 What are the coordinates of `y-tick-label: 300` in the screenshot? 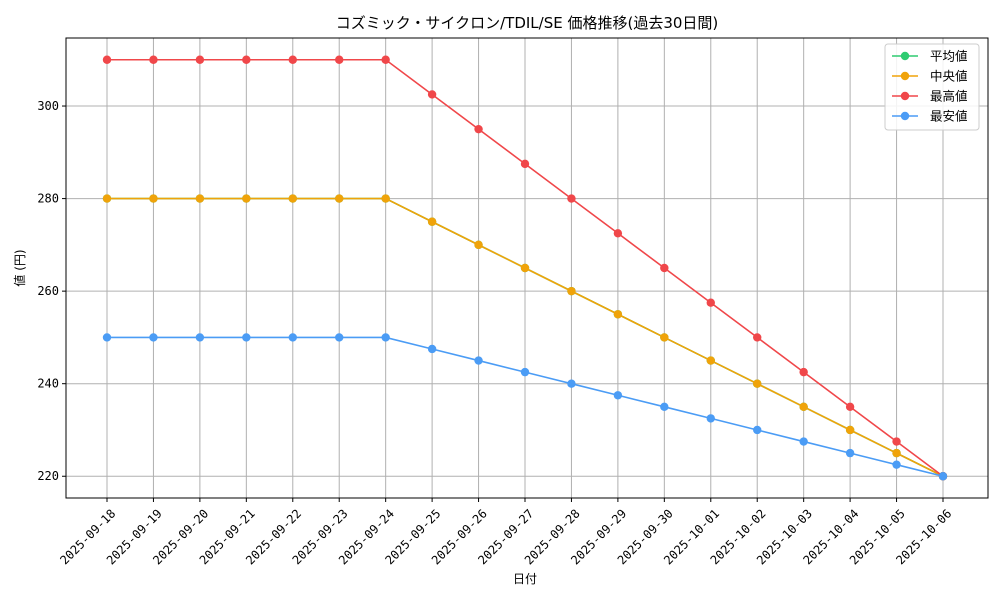 It's located at (48, 106).